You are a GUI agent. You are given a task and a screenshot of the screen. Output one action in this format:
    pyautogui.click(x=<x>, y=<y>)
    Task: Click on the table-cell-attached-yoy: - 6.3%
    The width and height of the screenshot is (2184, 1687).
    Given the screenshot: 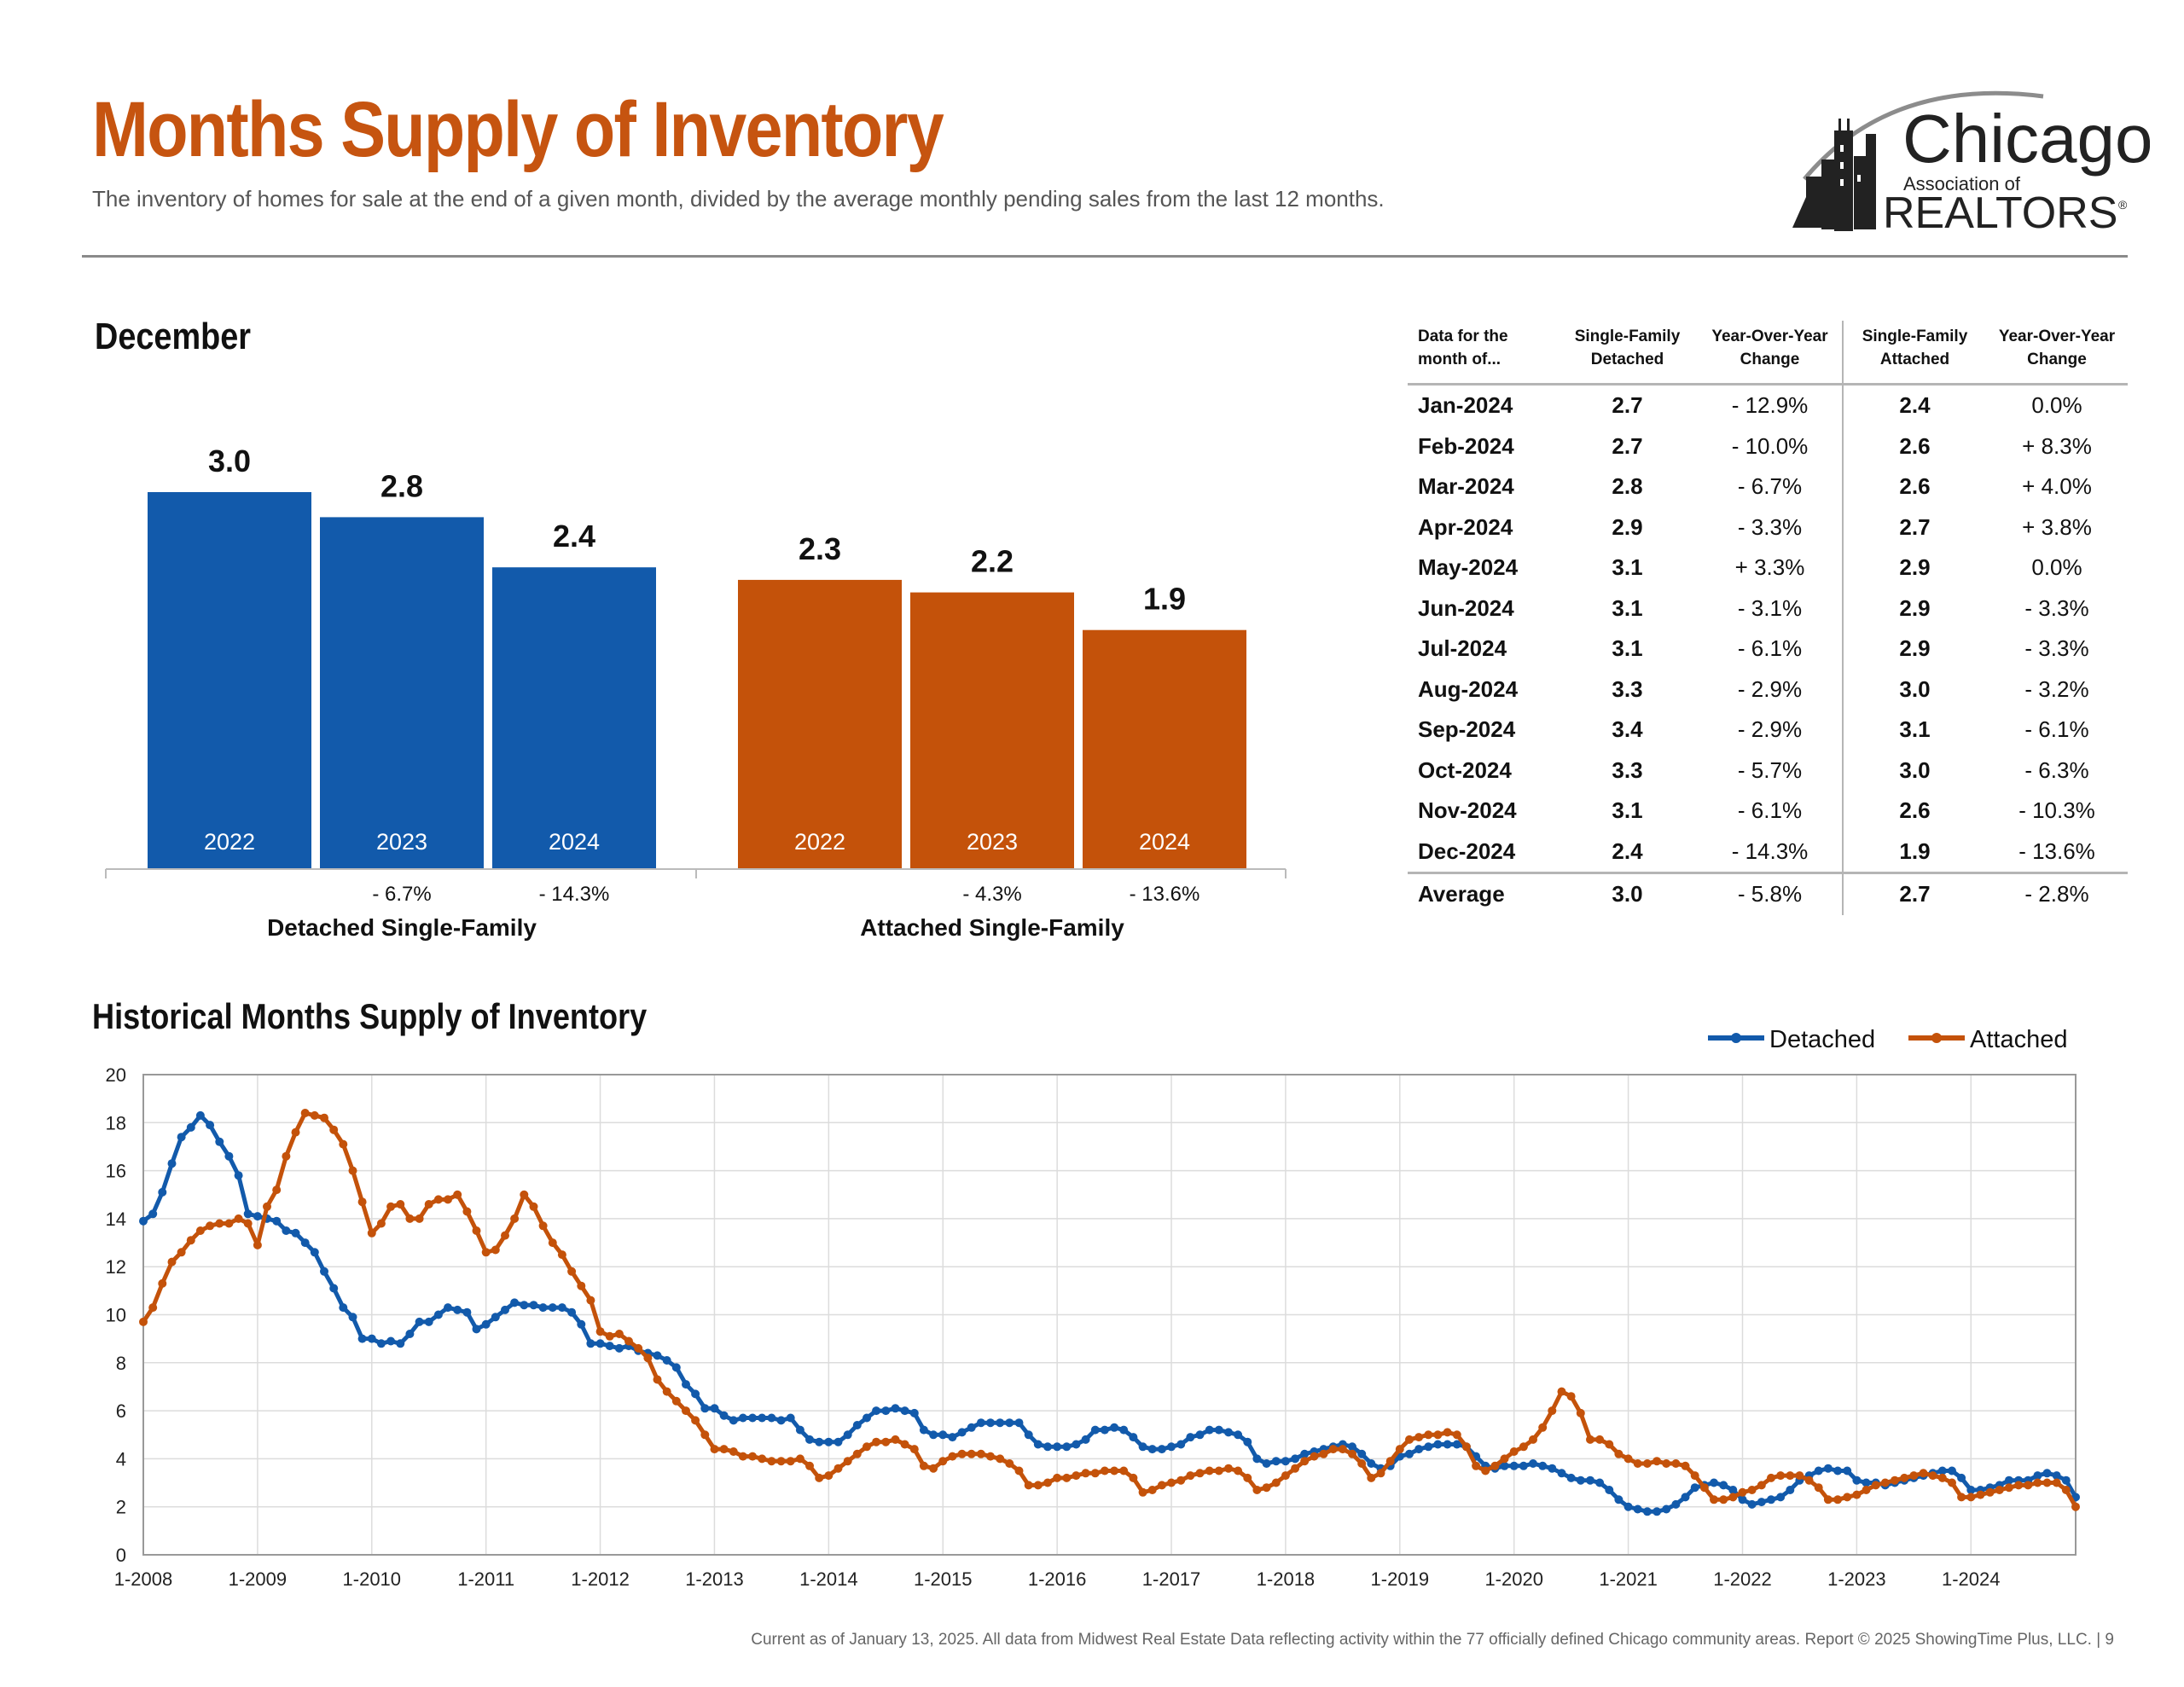 What is the action you would take?
    pyautogui.click(x=2056, y=770)
    